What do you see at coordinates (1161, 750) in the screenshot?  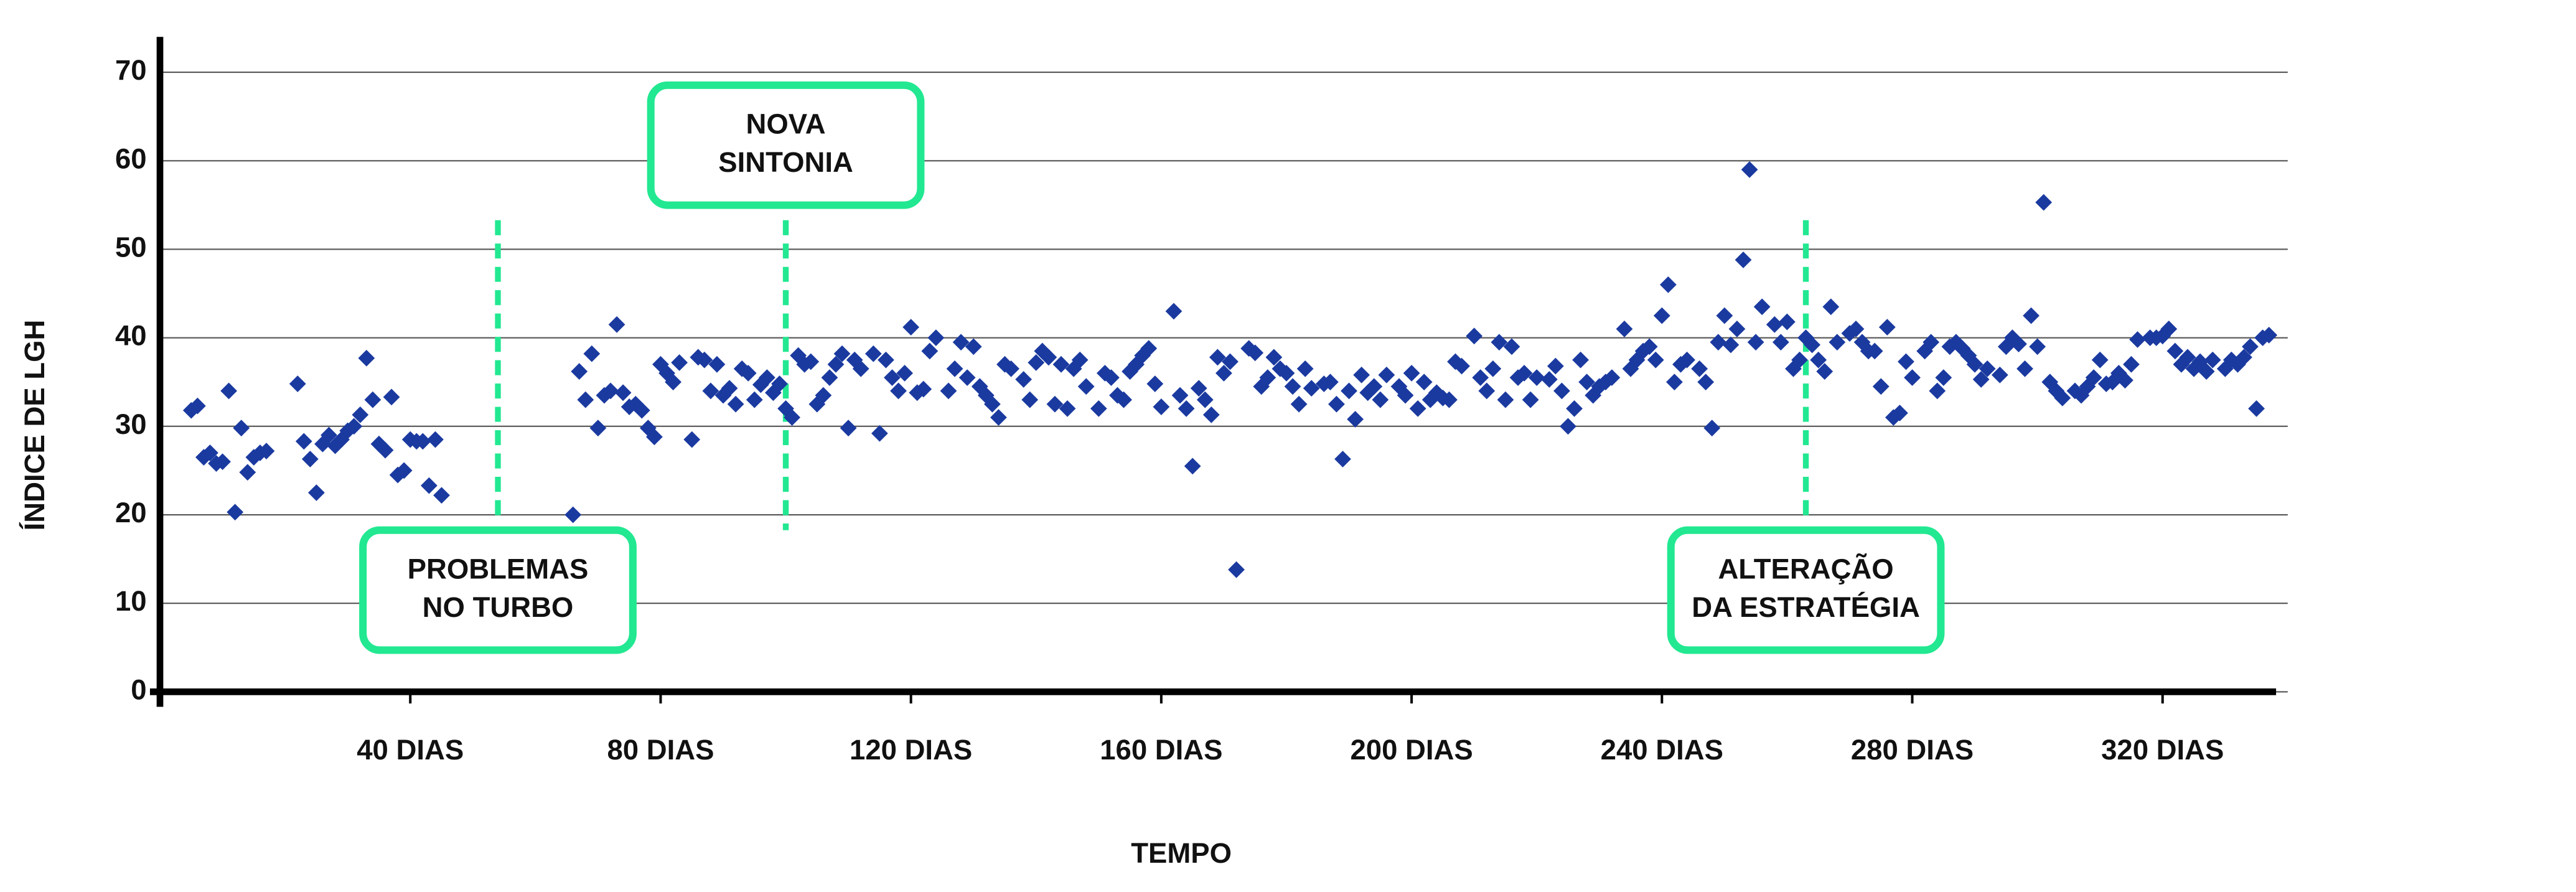 I see `x-tick-label: 160 DIAS` at bounding box center [1161, 750].